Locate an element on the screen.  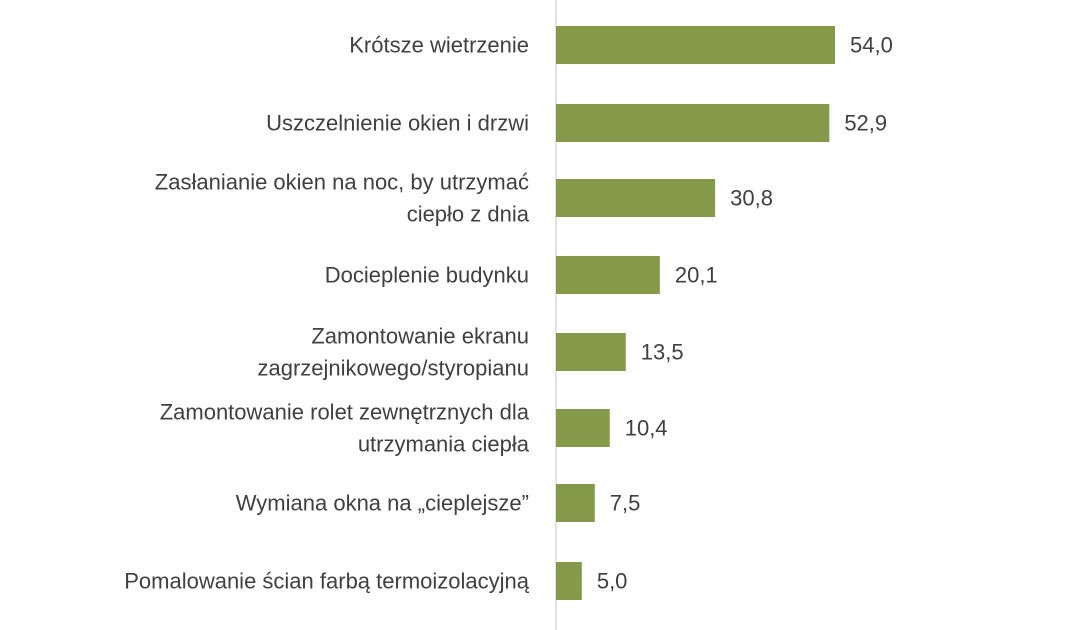
category-label-3: Docieplenie budynku is located at coordinates (427, 275).